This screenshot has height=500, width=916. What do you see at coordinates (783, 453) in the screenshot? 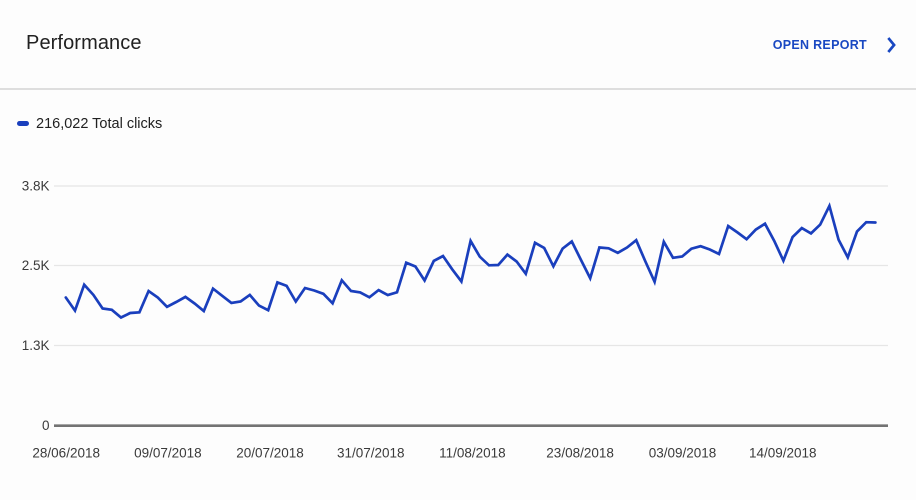
I see `svg-text: 14/09/2018` at bounding box center [783, 453].